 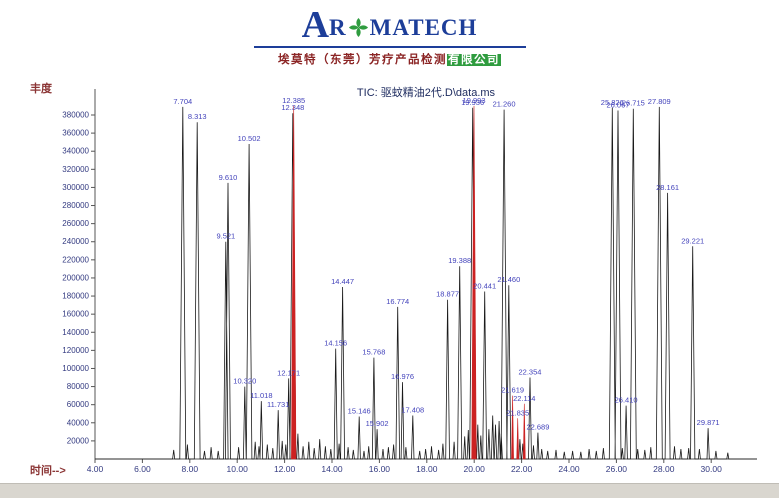 I want to click on y-tick-label: 260000, so click(x=75, y=223).